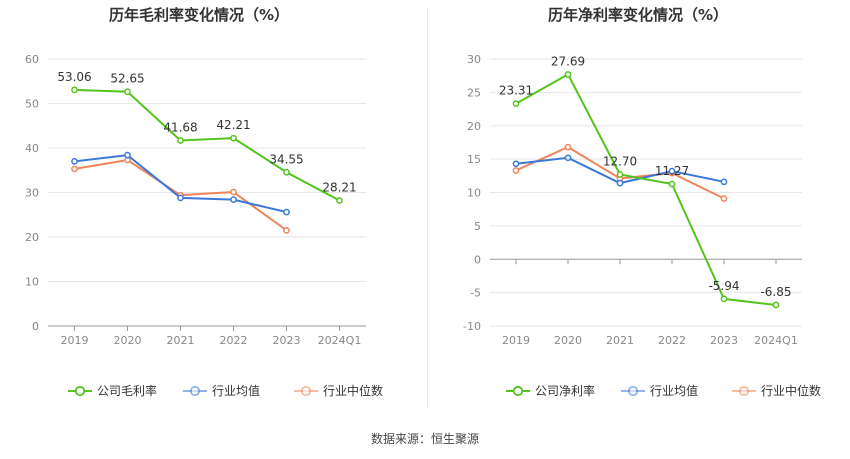 Image resolution: width=850 pixels, height=459 pixels. I want to click on data-label: -6.85, so click(775, 292).